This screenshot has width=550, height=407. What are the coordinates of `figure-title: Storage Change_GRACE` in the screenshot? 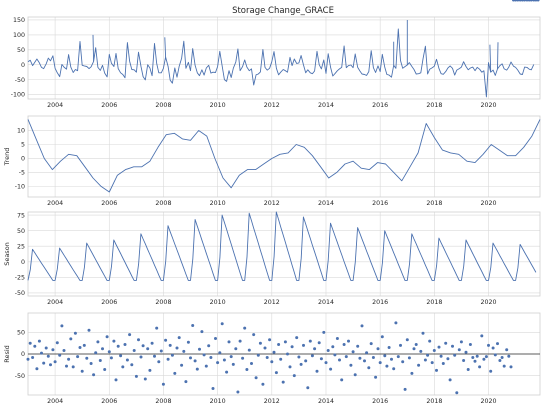 It's located at (283, 11).